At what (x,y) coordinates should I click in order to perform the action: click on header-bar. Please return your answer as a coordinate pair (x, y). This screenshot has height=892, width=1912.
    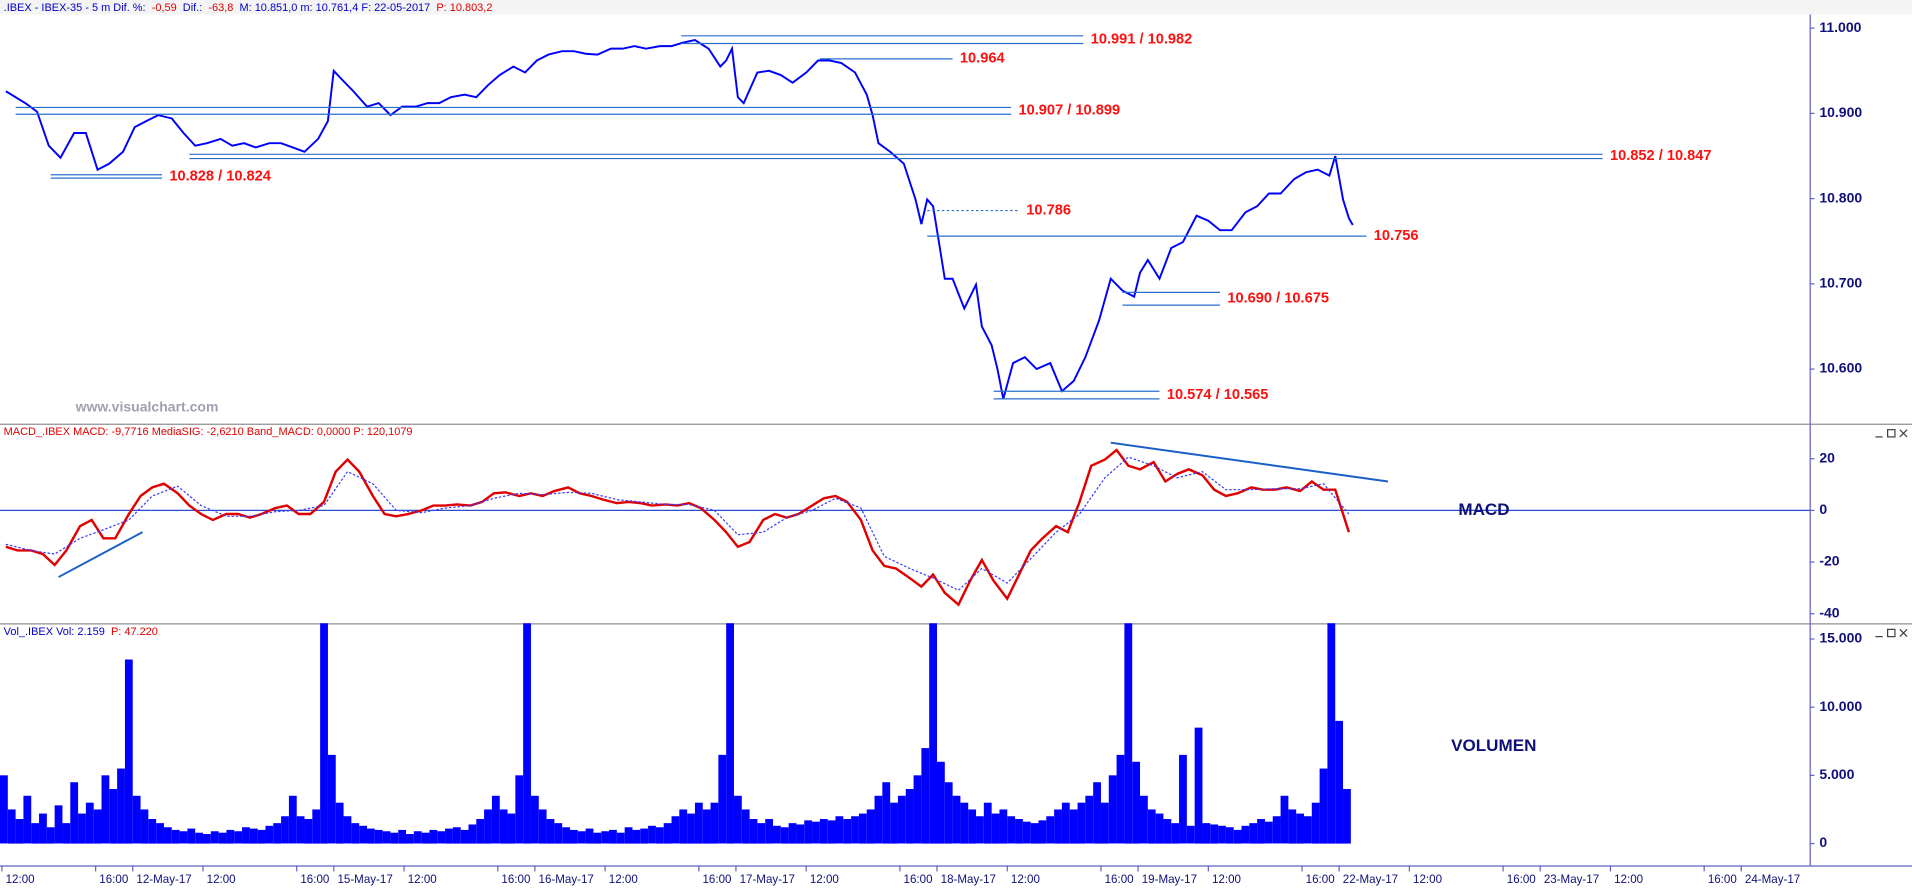
    Looking at the image, I should click on (956, 7).